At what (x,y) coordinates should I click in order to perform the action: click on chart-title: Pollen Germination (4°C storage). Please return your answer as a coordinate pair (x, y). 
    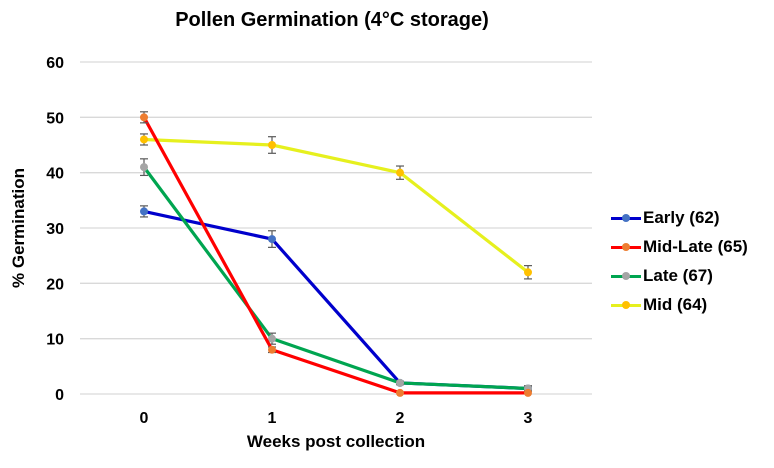
    Looking at the image, I should click on (332, 20).